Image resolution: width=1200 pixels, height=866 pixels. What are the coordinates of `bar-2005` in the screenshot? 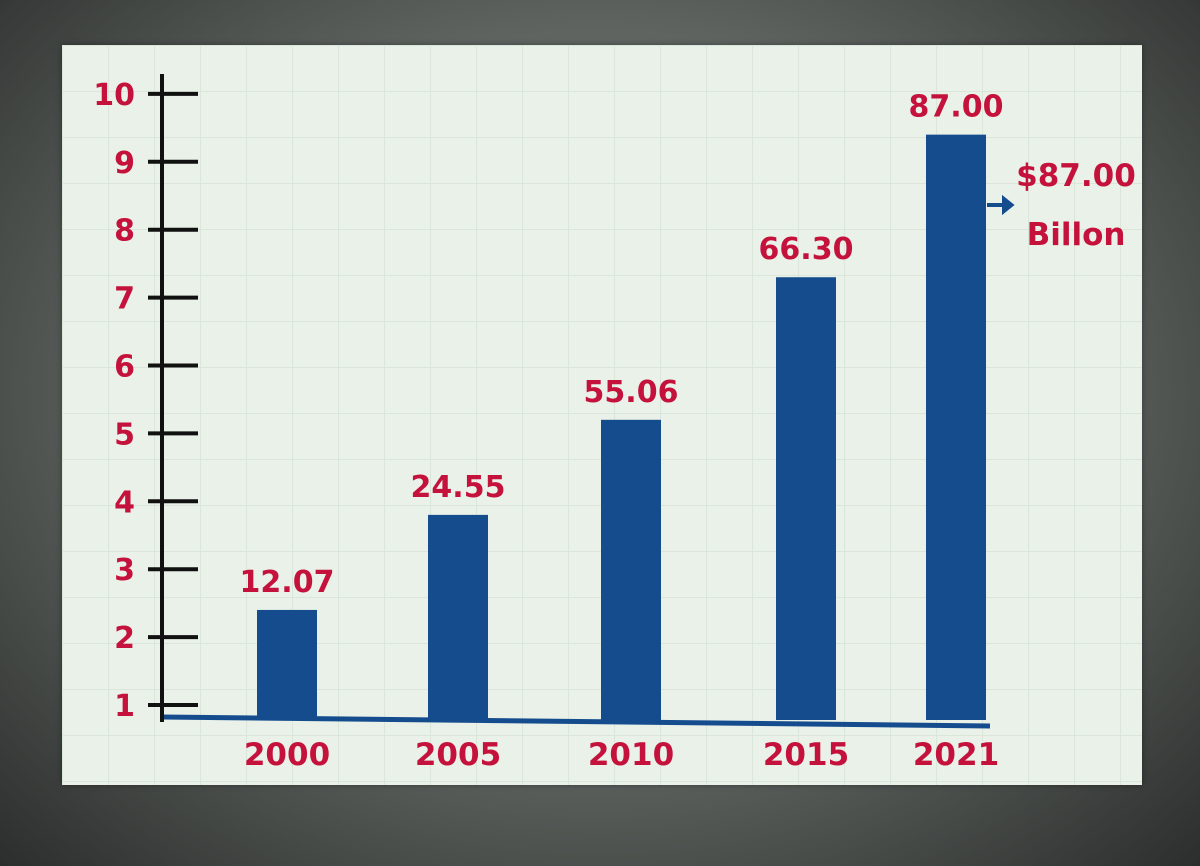 It's located at (458, 617).